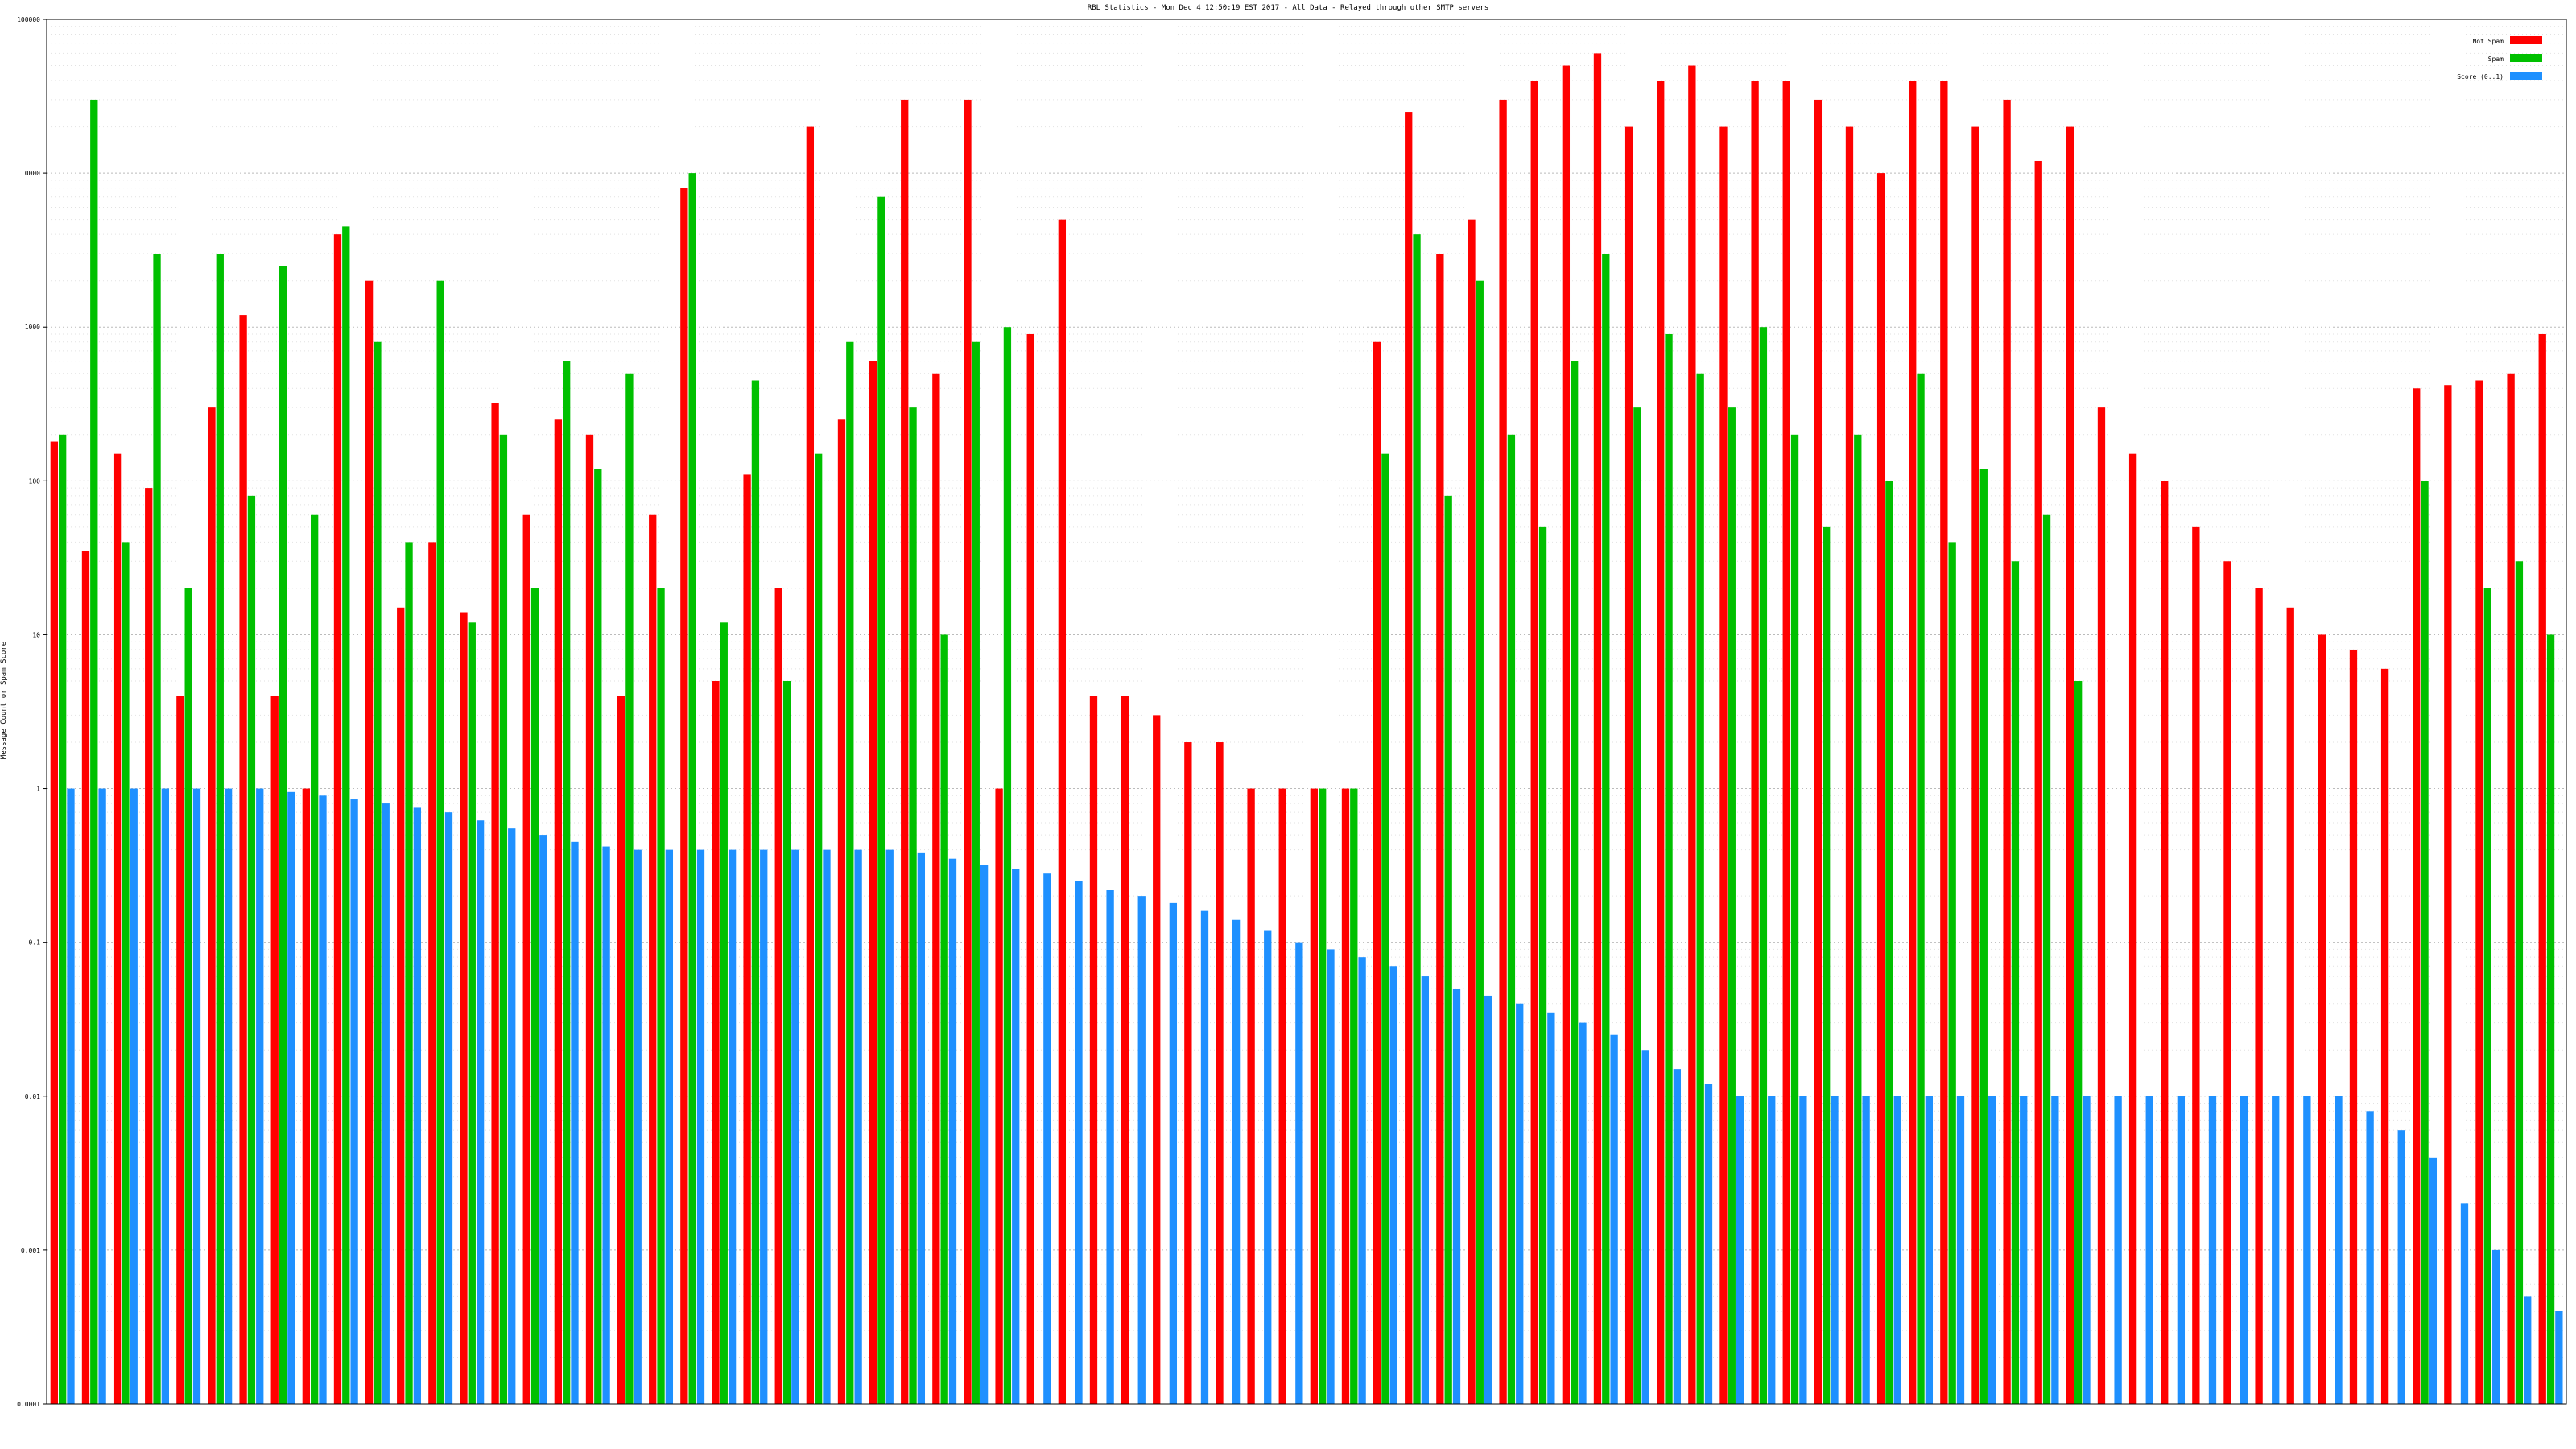 This screenshot has width=2576, height=1449. I want to click on y-tick-label: 1000, so click(32, 327).